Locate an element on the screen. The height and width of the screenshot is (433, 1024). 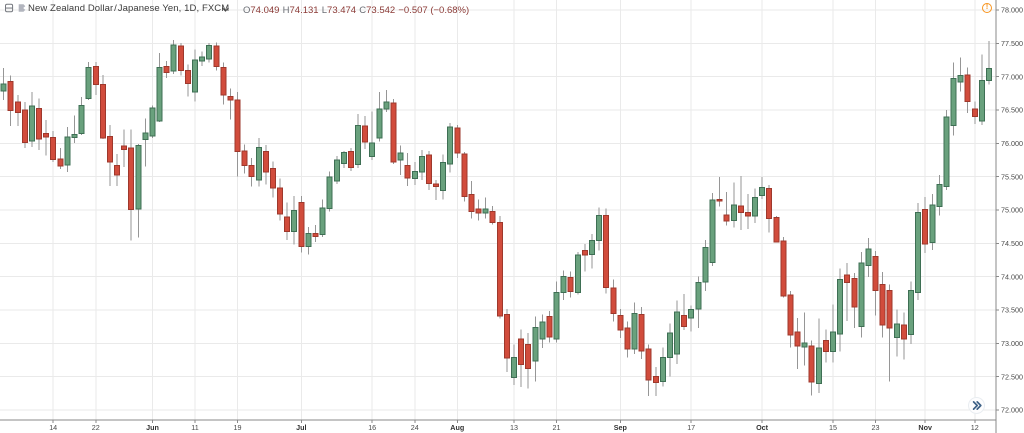
svg-text: 78.000 is located at coordinates (1012, 10).